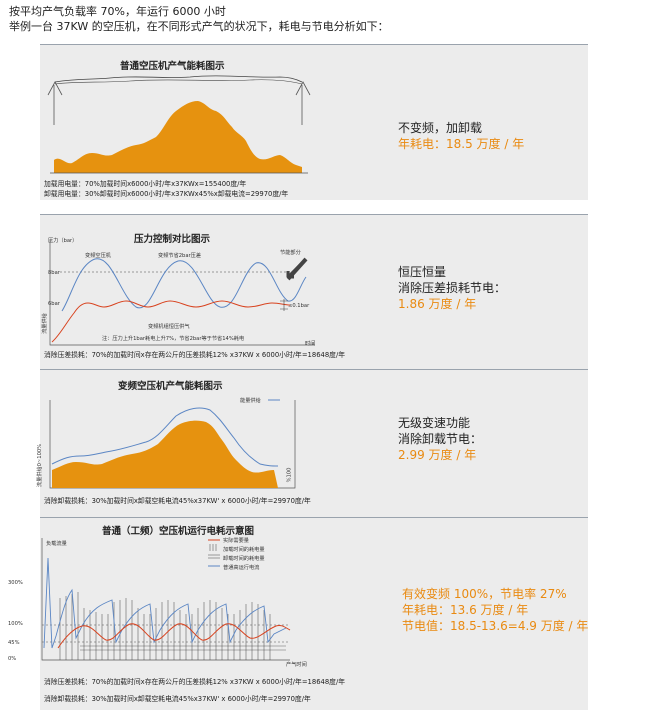 This screenshot has width=648, height=710. What do you see at coordinates (465, 610) in the screenshot?
I see `summary-line: 年耗电：13.6 万度 / 年` at bounding box center [465, 610].